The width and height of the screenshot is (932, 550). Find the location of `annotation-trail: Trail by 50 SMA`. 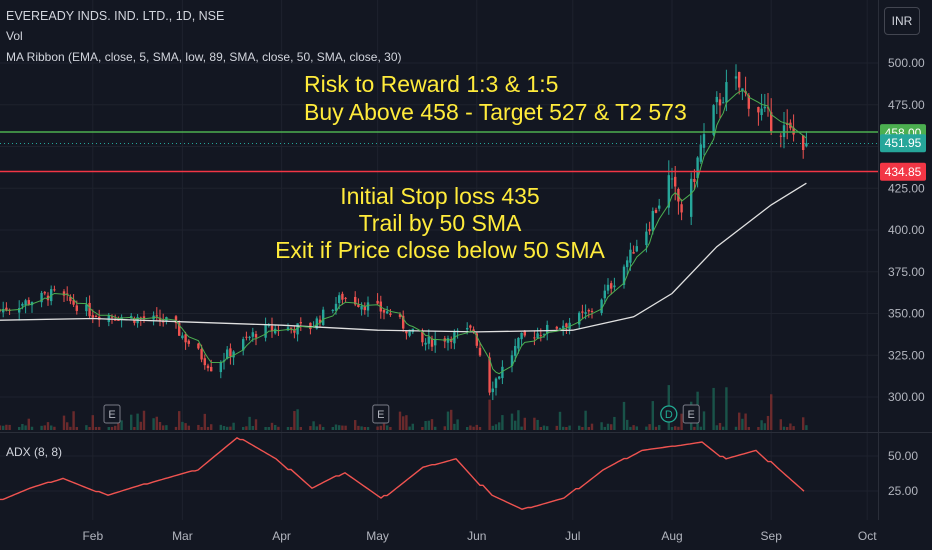

annotation-trail: Trail by 50 SMA is located at coordinates (440, 223).